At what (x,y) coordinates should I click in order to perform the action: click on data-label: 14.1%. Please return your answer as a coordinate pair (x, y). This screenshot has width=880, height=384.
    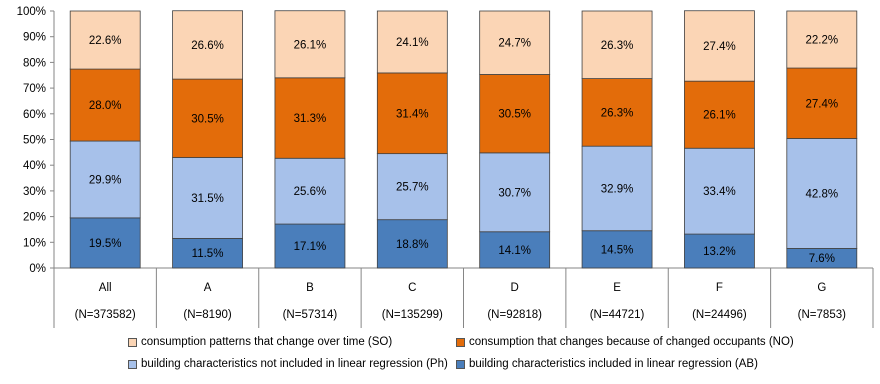
    Looking at the image, I should click on (514, 251).